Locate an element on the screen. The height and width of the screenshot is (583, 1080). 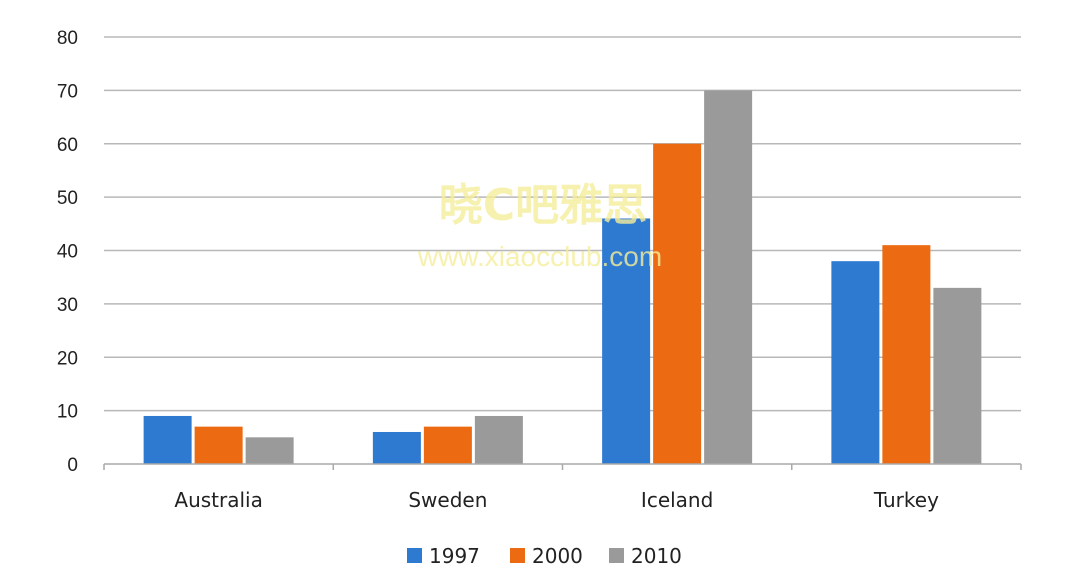
bar-australia-1997 is located at coordinates (167, 439).